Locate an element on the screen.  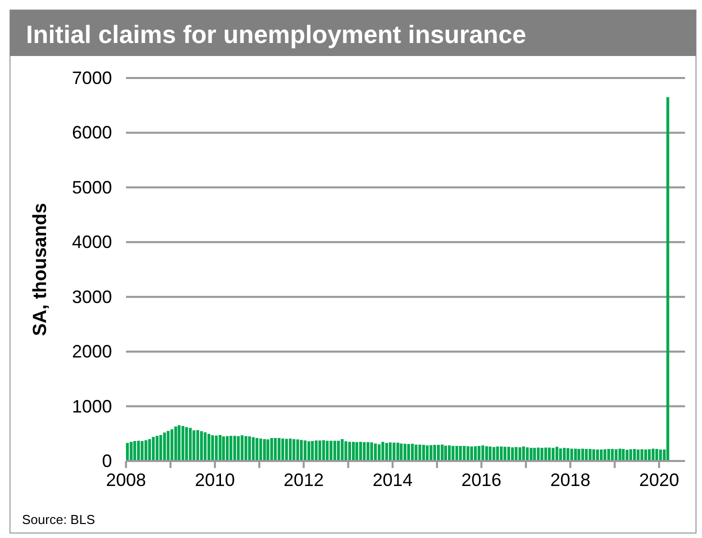
x-tick-label: 2020 is located at coordinates (659, 480).